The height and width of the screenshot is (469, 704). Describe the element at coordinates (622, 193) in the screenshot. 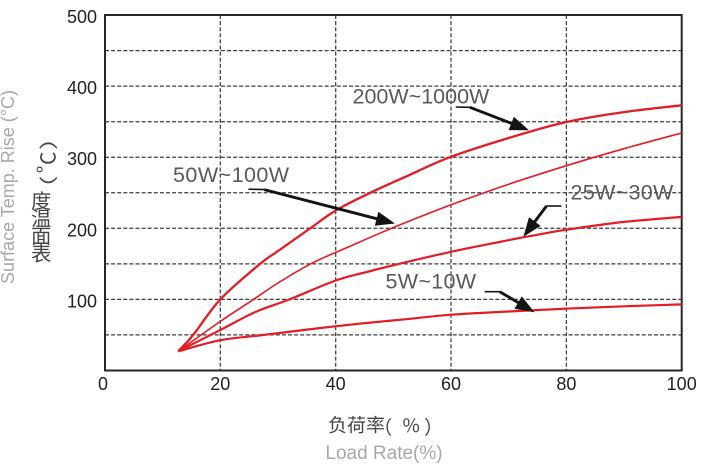

I see `svg-text: 25W~30W` at that location.